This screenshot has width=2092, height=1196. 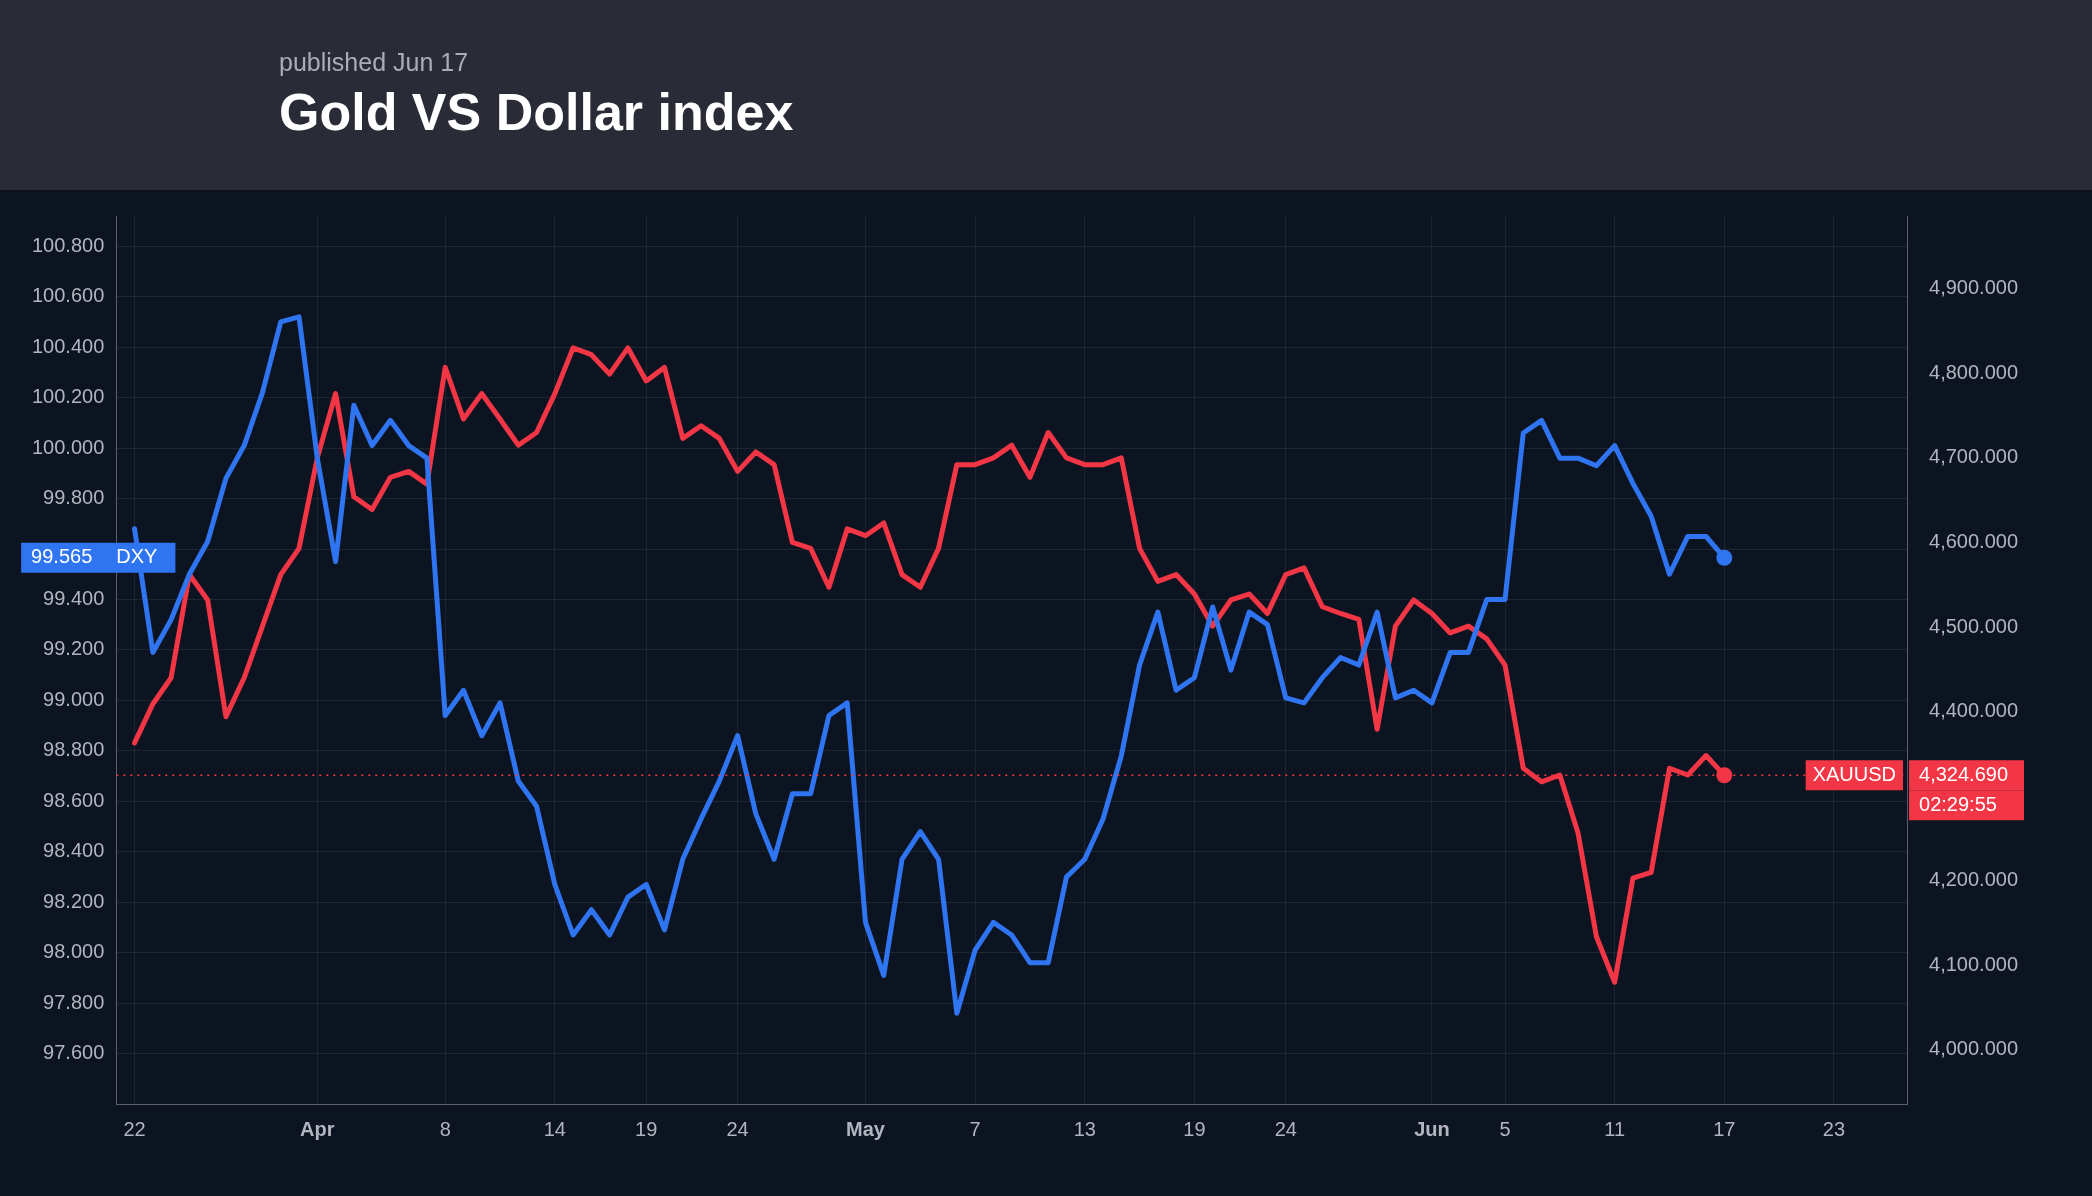 I want to click on y2-tick-label: 4,500.000, so click(x=1974, y=625).